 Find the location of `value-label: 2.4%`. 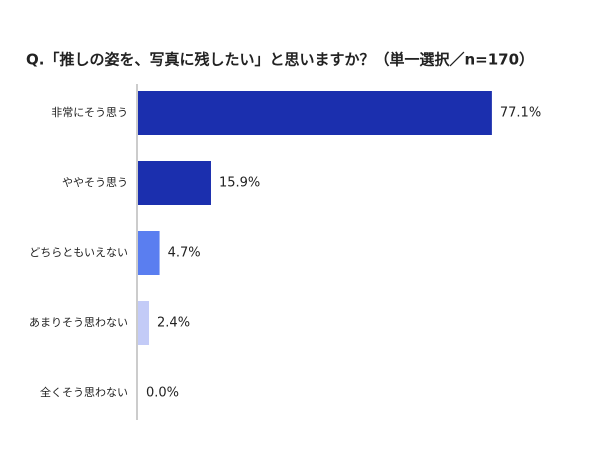

value-label: 2.4% is located at coordinates (173, 323).